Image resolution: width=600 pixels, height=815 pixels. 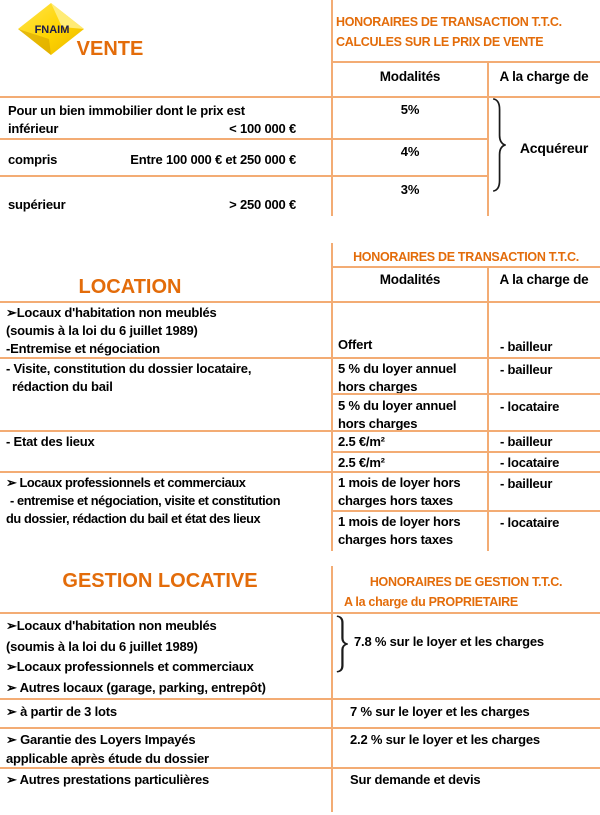 I want to click on location-rowC-charge-1: - bailleur, so click(x=526, y=441).